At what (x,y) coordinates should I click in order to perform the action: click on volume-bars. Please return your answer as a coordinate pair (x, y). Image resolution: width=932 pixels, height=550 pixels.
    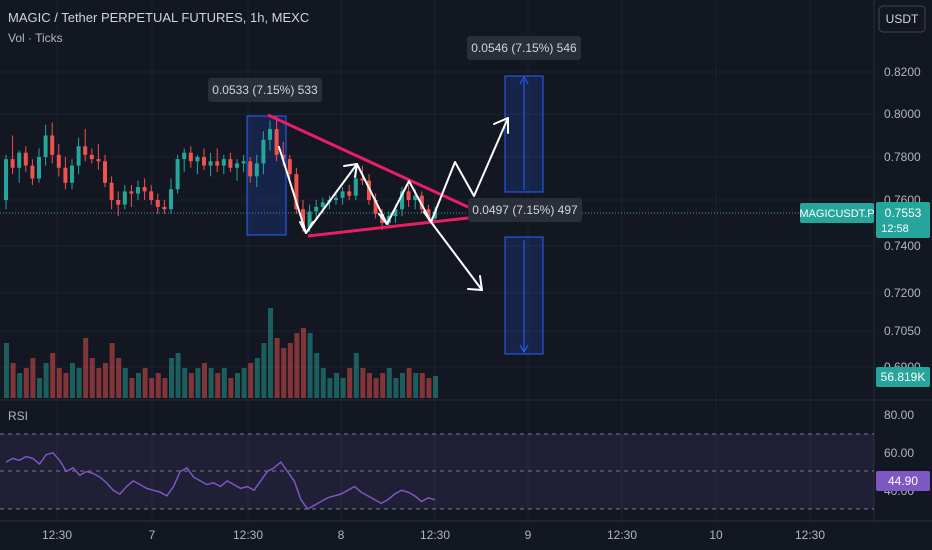
    Looking at the image, I should click on (221, 353).